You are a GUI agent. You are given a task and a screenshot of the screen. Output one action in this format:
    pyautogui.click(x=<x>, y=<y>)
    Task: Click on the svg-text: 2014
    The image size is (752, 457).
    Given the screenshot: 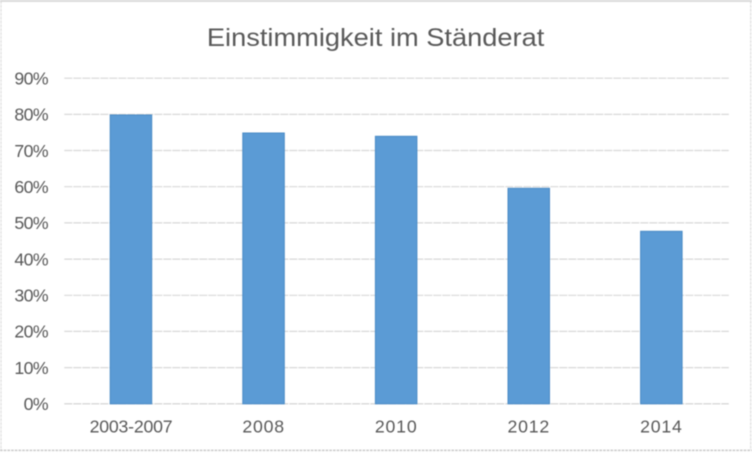 What is the action you would take?
    pyautogui.click(x=661, y=427)
    